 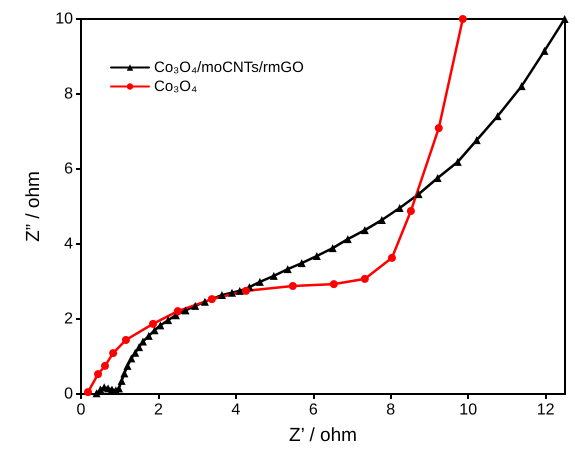 I want to click on x-tick-label: 8, so click(x=391, y=410).